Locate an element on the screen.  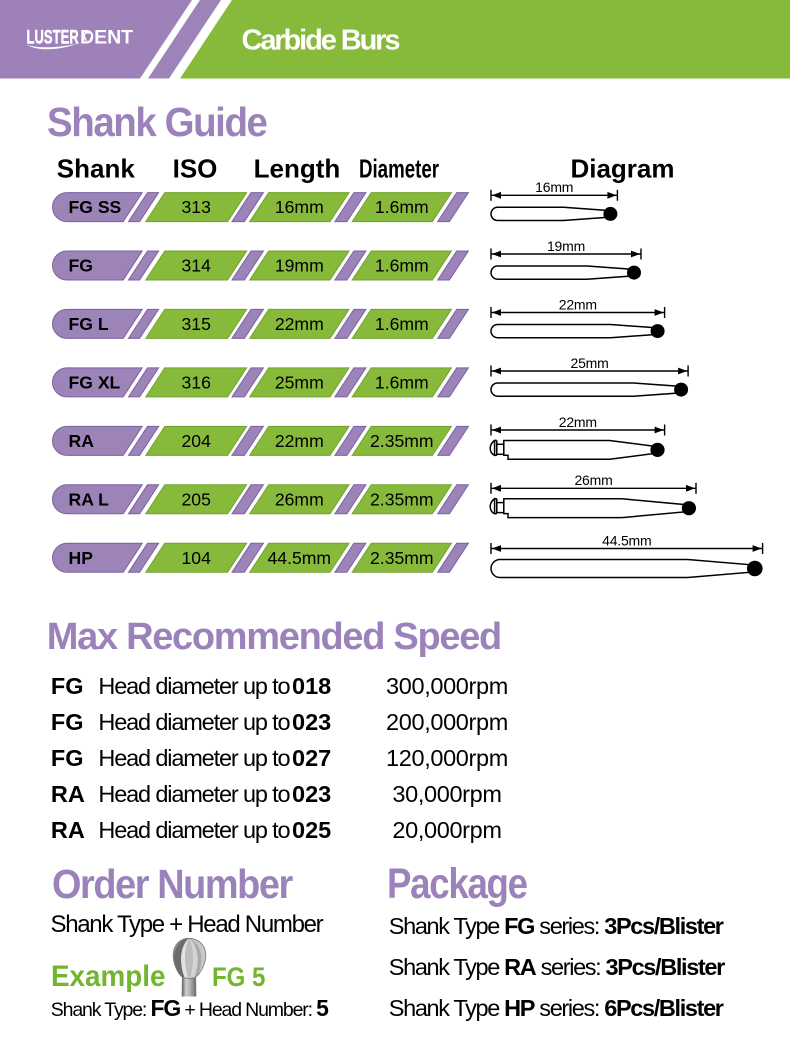
svg-text: RA L is located at coordinates (89, 499).